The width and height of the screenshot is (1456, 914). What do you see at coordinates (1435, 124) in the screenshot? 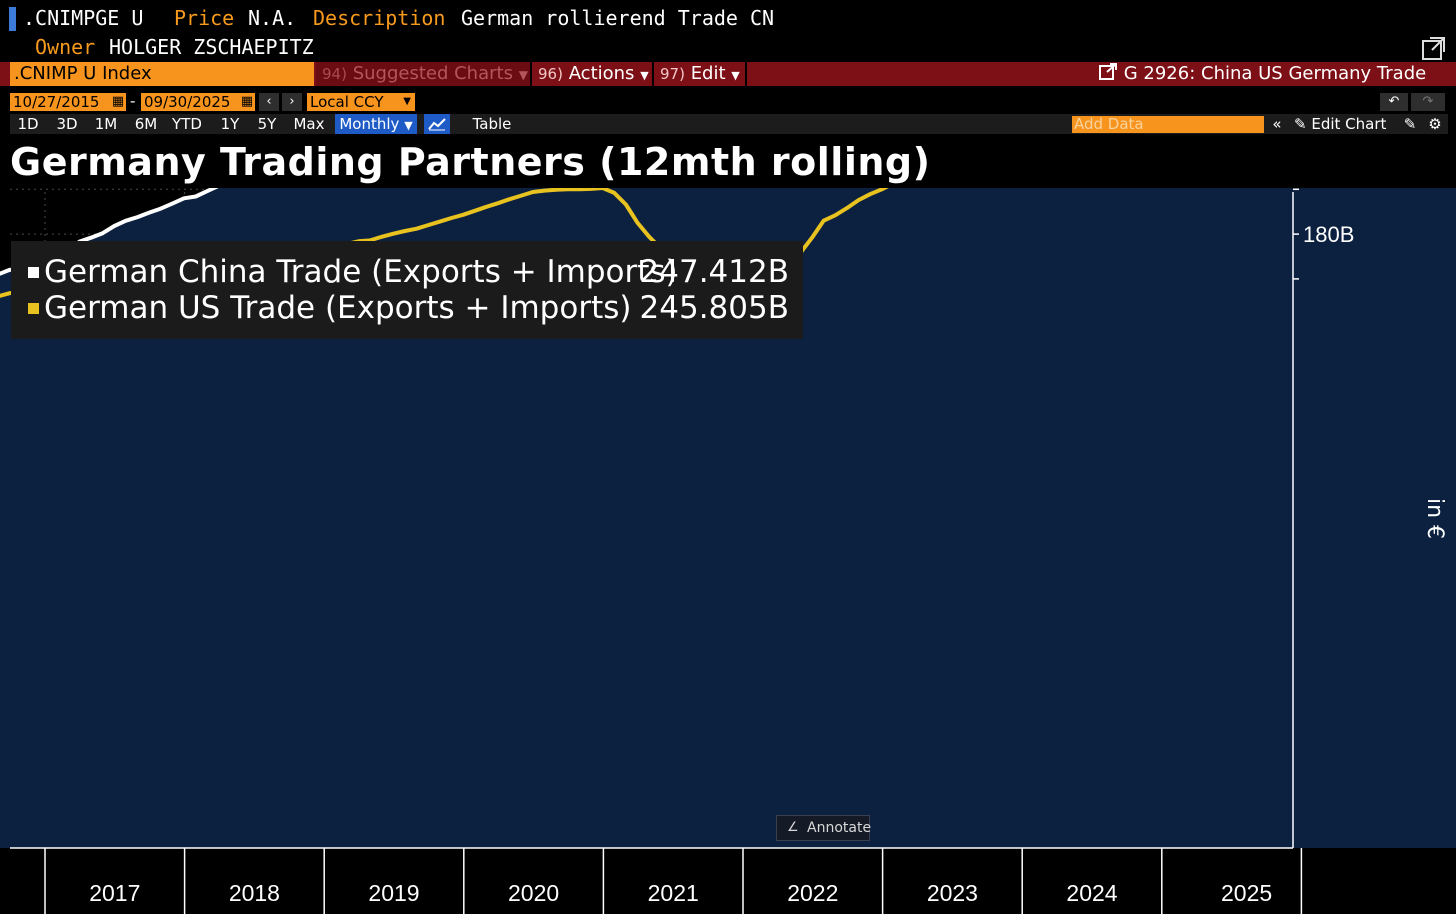
I see `gear-icon: ⚙` at bounding box center [1435, 124].